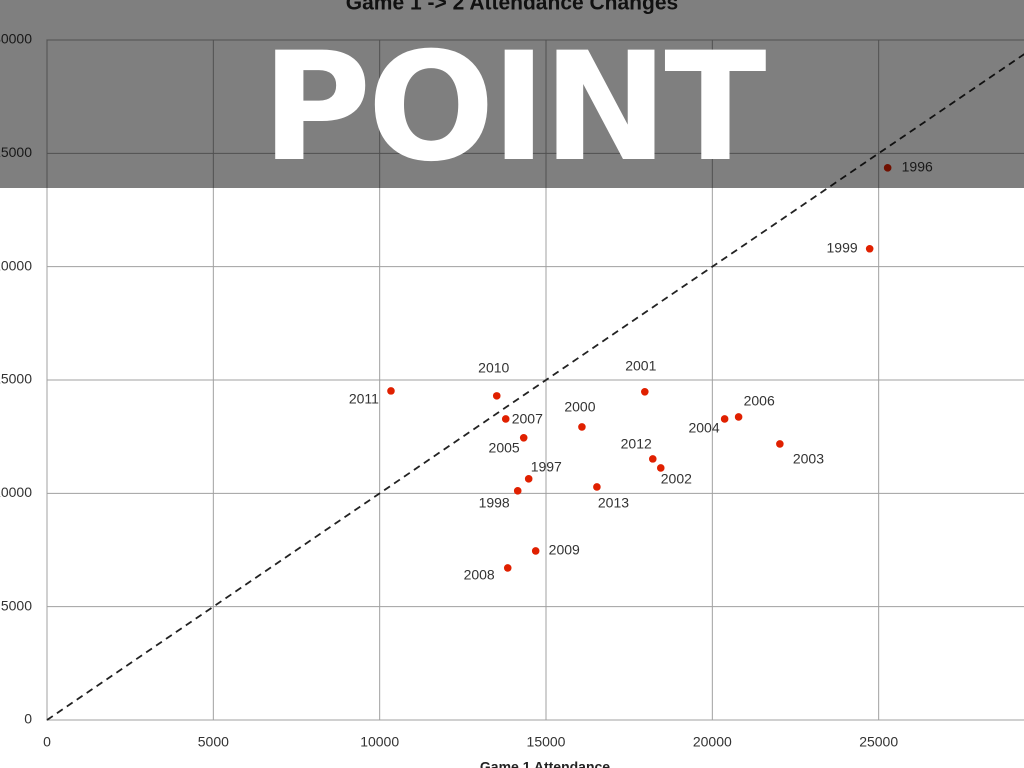  What do you see at coordinates (16, 265) in the screenshot?
I see `y-tick-label: 20000` at bounding box center [16, 265].